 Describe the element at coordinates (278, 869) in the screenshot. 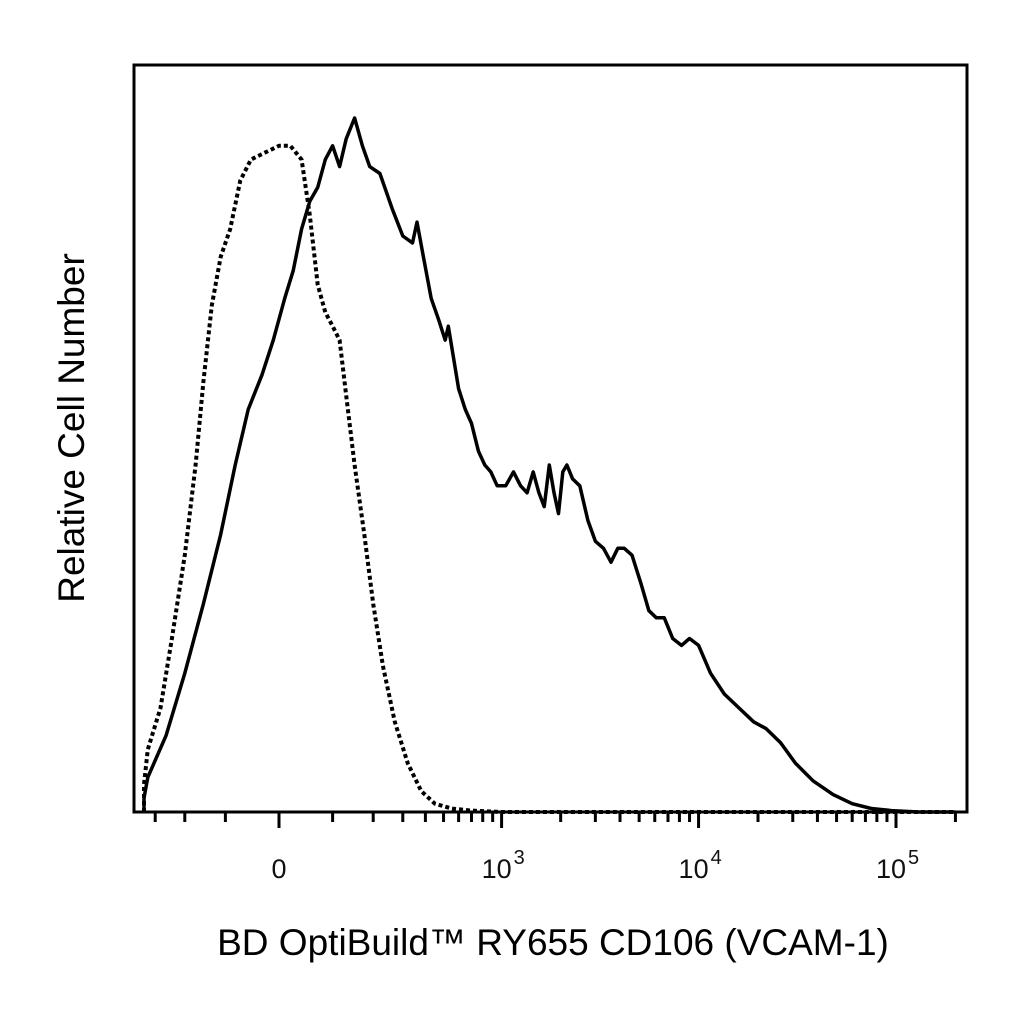

I see `x-tick-label: 0` at that location.